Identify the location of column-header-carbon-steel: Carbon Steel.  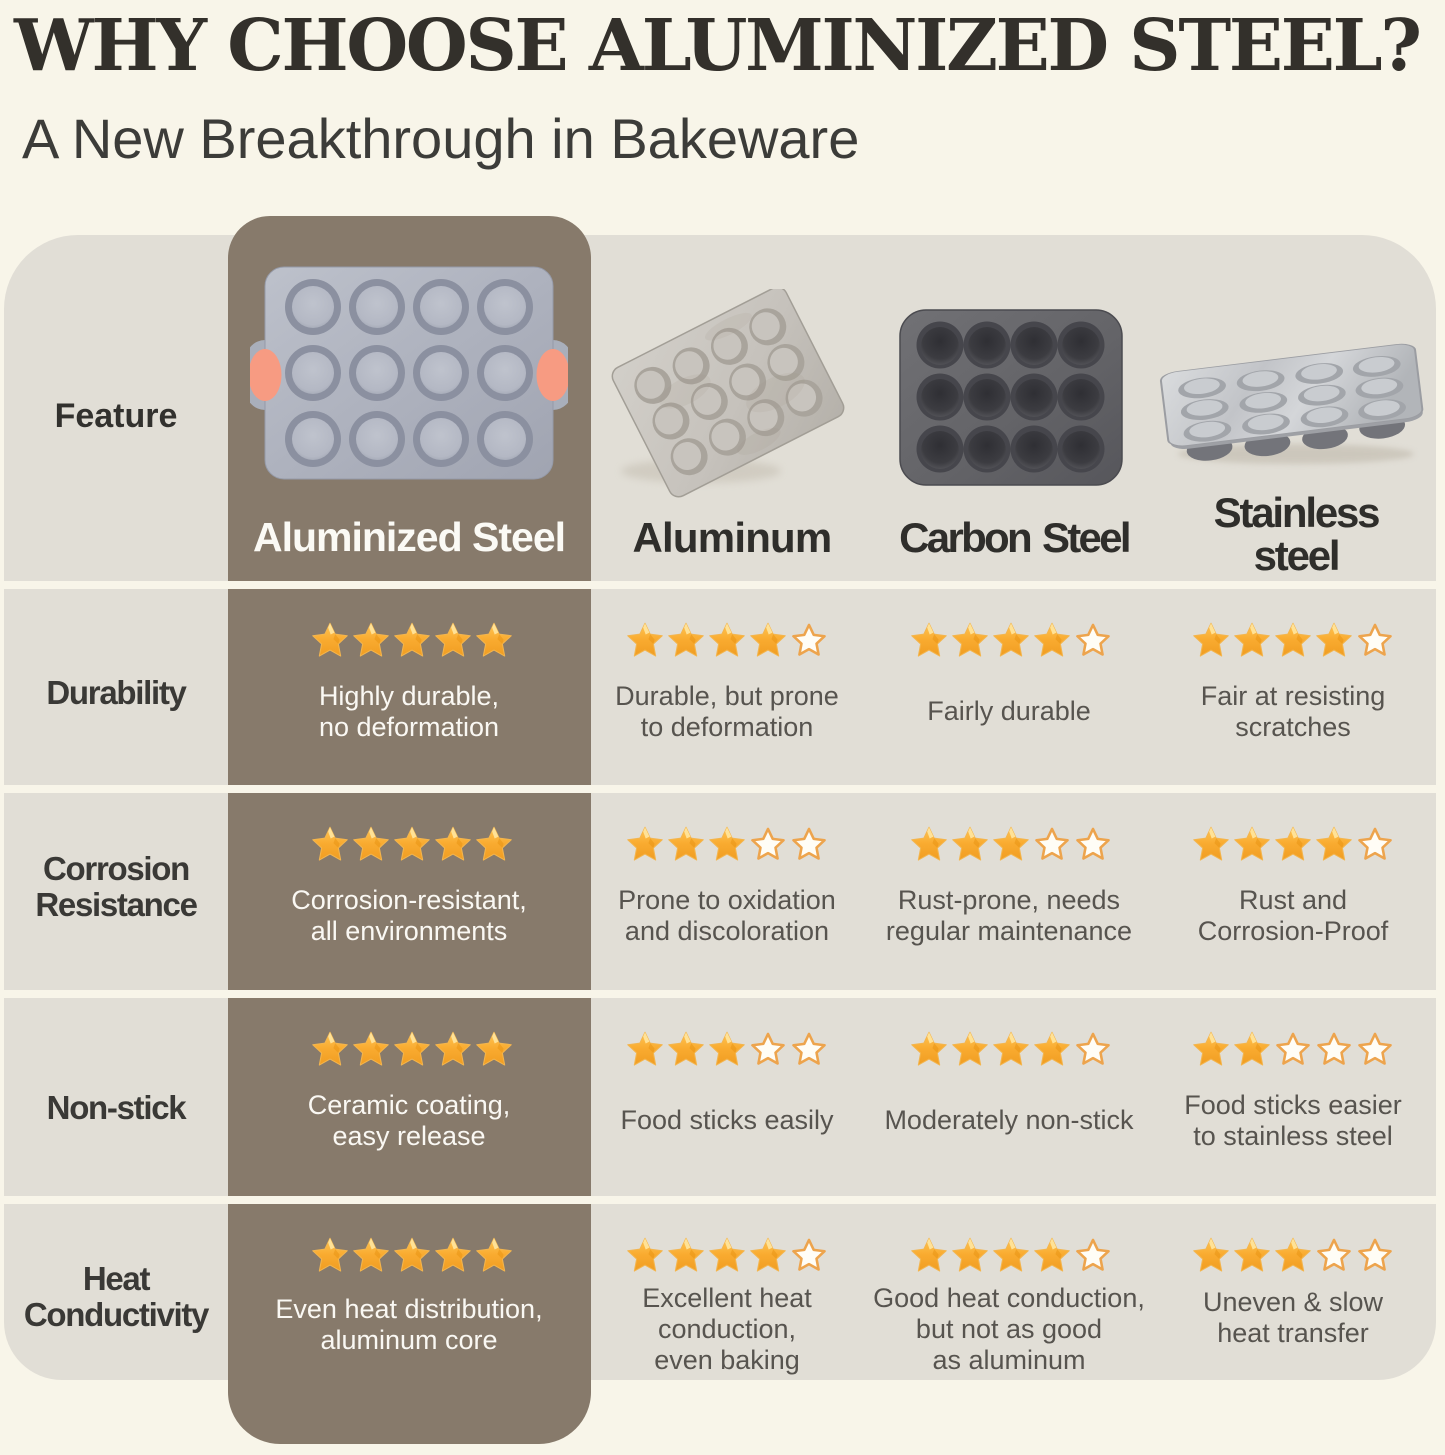
(1015, 537).